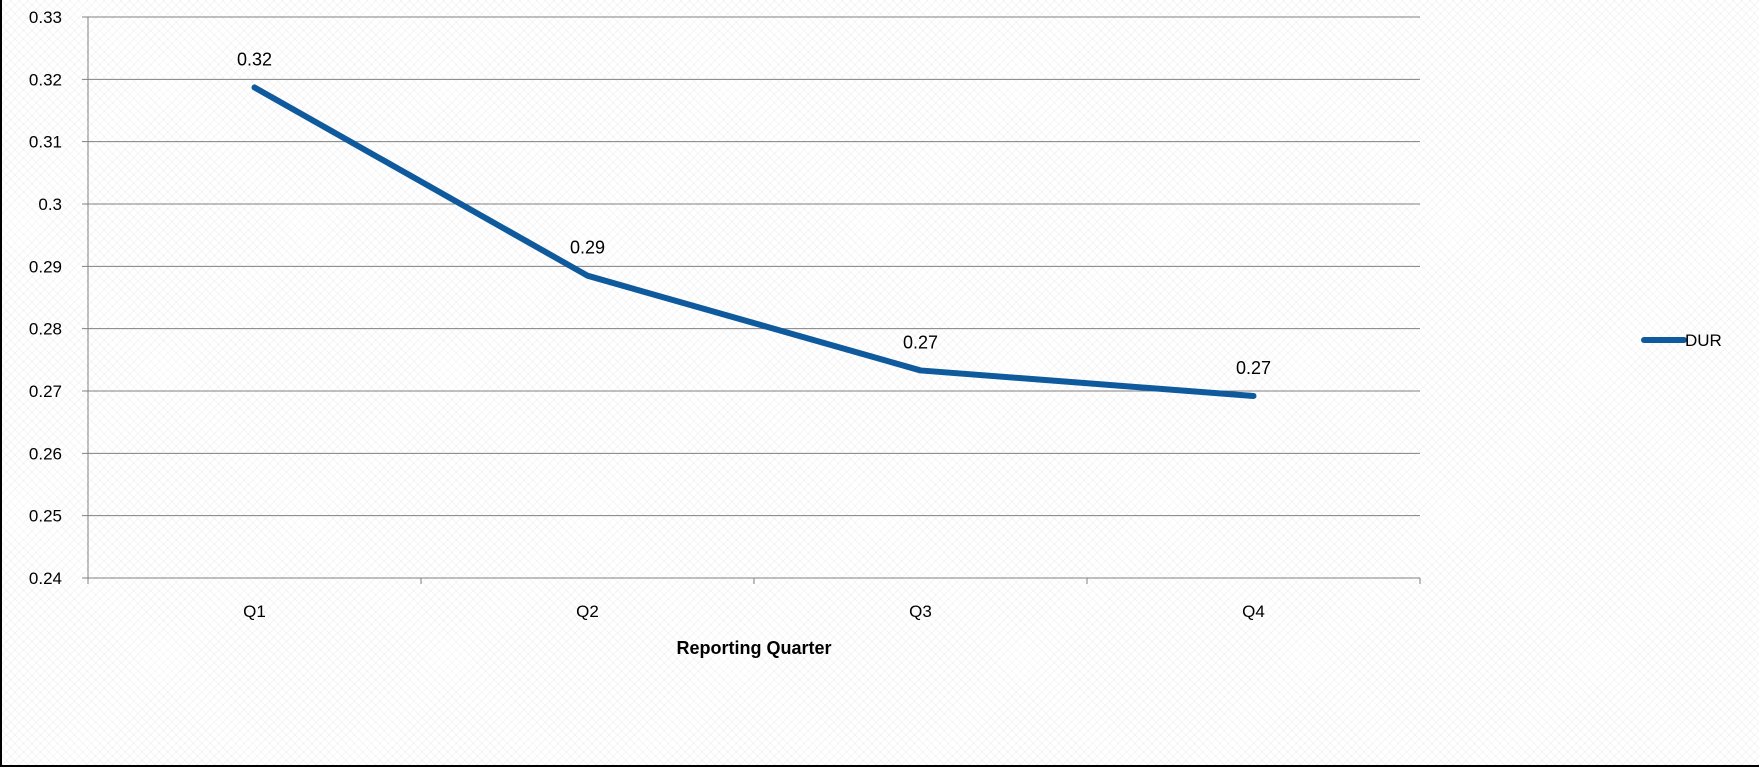  What do you see at coordinates (587, 611) in the screenshot?
I see `x-tick-label: Q2` at bounding box center [587, 611].